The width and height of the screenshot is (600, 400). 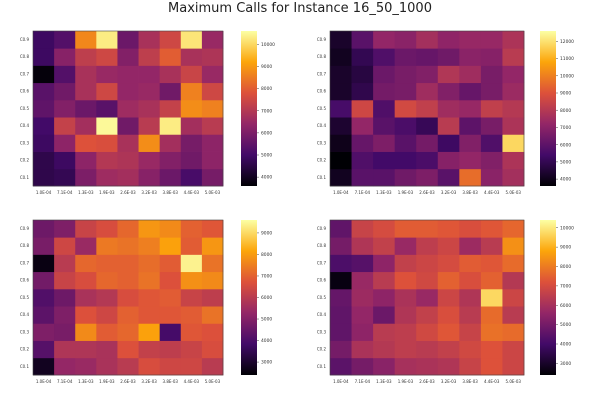 I want to click on y-tick-label: C0.4, so click(x=322, y=125).